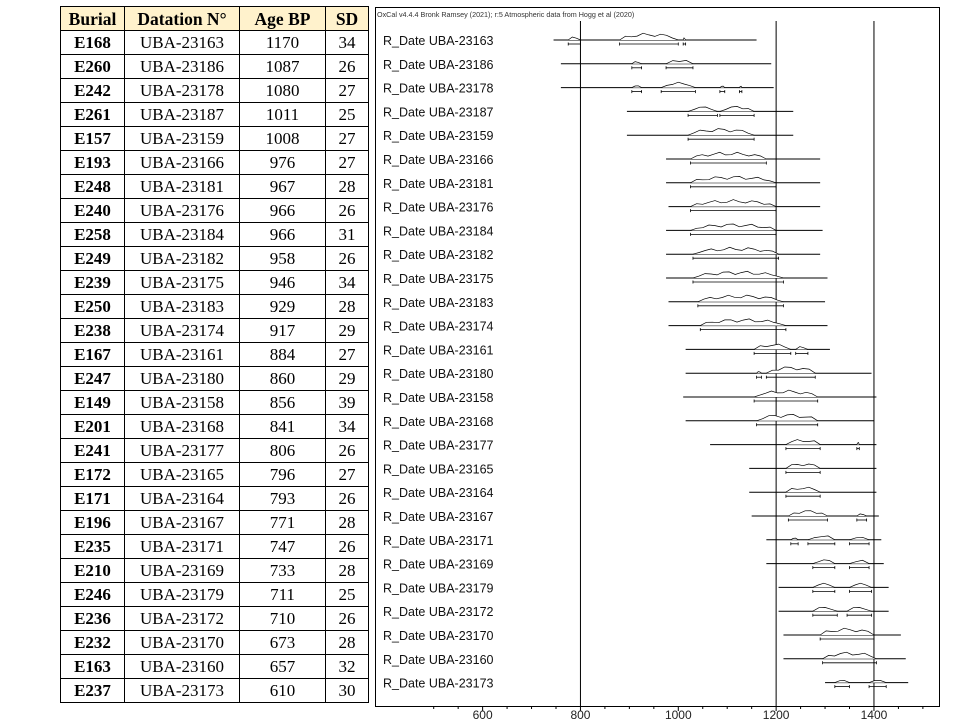  Describe the element at coordinates (182, 282) in the screenshot. I see `cell-datation: UBA-23175` at that location.